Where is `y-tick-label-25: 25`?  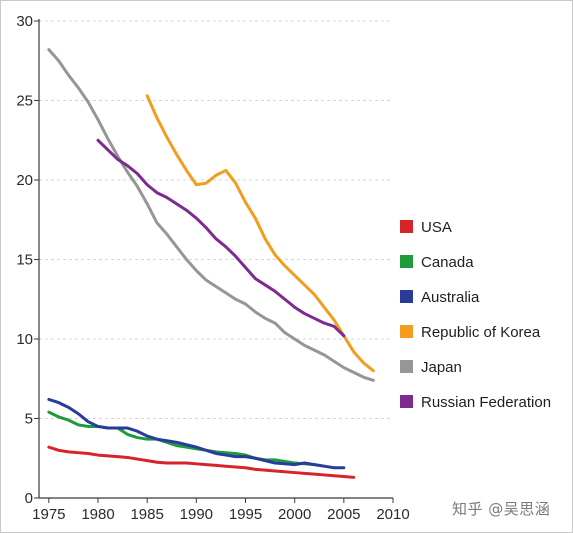
y-tick-label-25: 25 is located at coordinates (24, 101).